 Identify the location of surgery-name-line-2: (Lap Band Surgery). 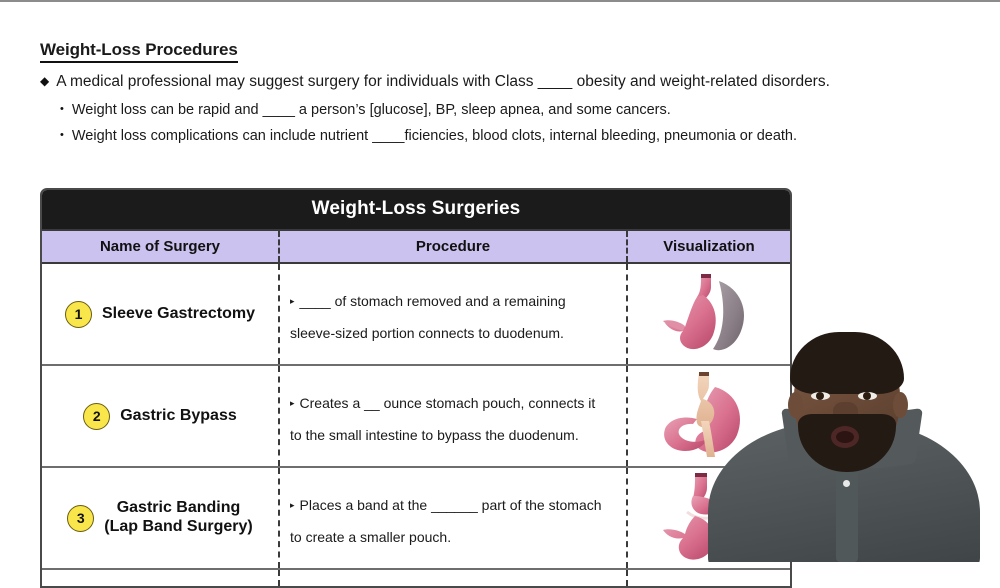
(178, 526).